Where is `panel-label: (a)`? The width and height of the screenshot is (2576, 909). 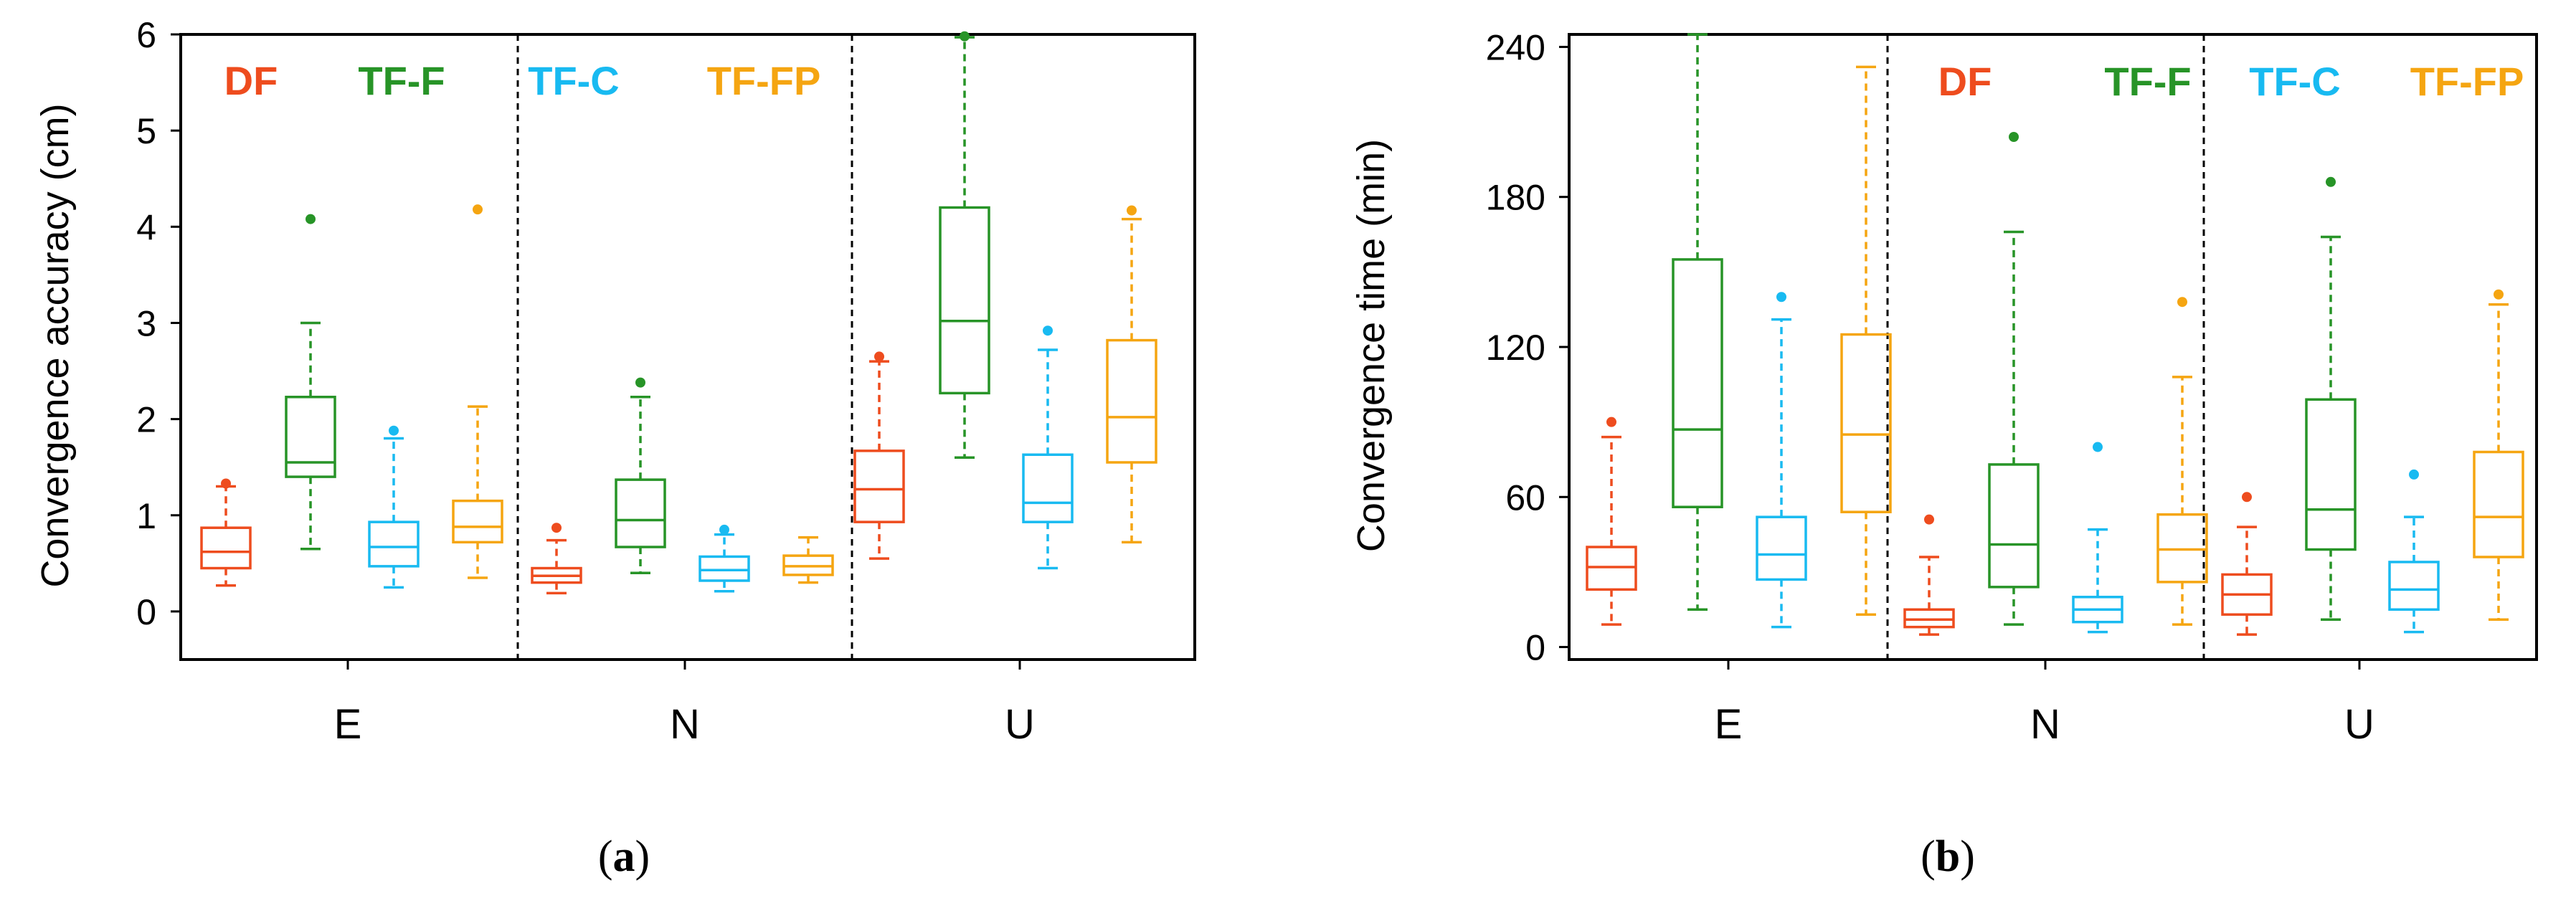 panel-label: (a) is located at coordinates (624, 856).